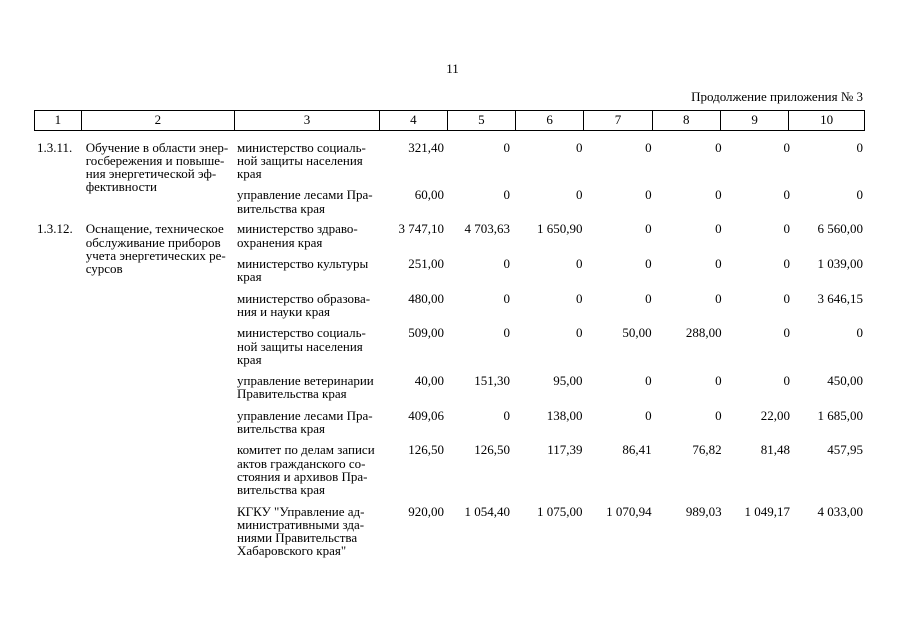 The height and width of the screenshot is (640, 905). I want to click on value-cell: 1 039,00, so click(840, 264).